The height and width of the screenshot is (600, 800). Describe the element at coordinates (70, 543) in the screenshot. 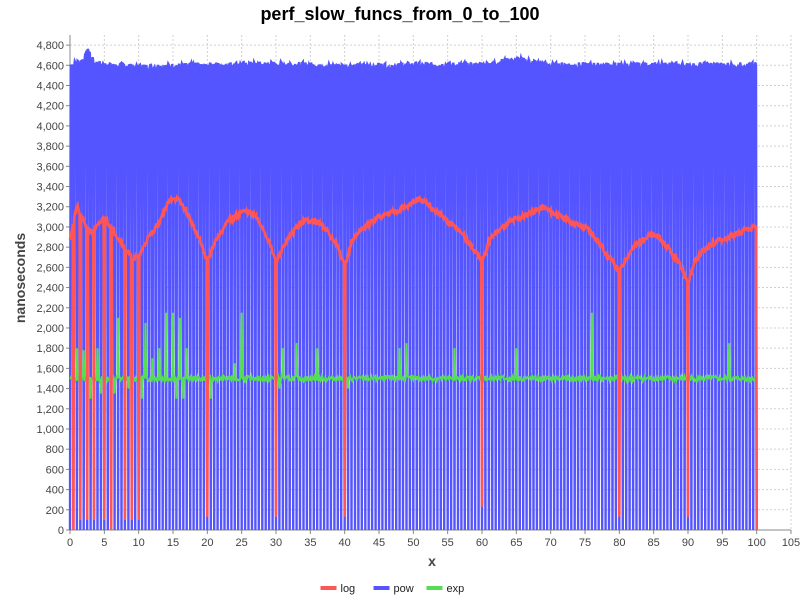

I see `x-tick-label: 0` at that location.